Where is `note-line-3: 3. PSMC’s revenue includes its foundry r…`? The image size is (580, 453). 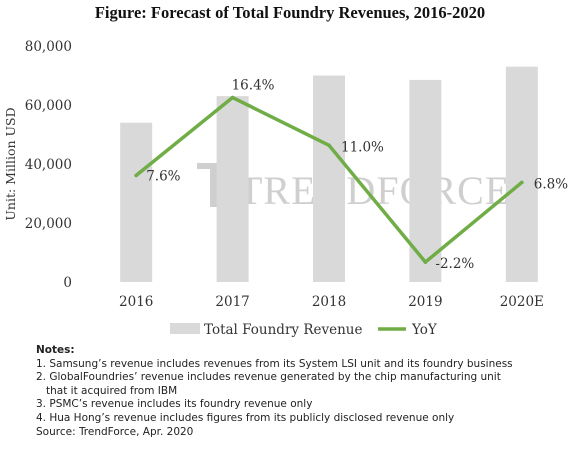
note-line-3: 3. PSMC’s revenue includes its foundry r… is located at coordinates (174, 404).